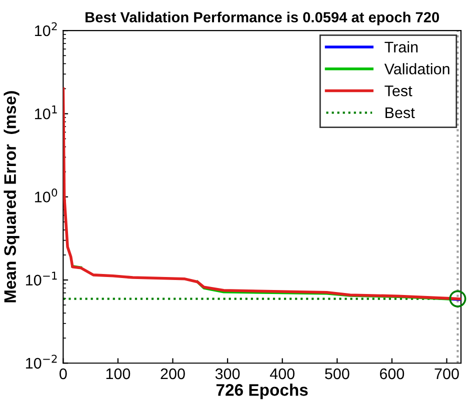 The image size is (468, 408). Describe the element at coordinates (262, 392) in the screenshot. I see `x-axis-title: 726 Epochs` at that location.